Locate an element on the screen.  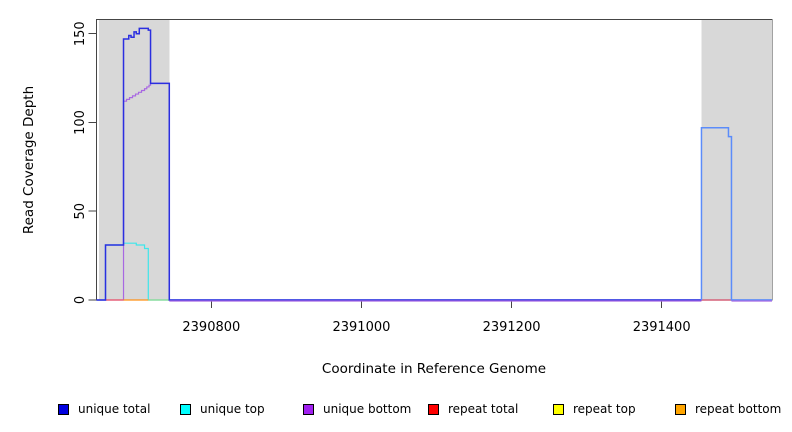
x-tick-label: 2391000 is located at coordinates (361, 327).